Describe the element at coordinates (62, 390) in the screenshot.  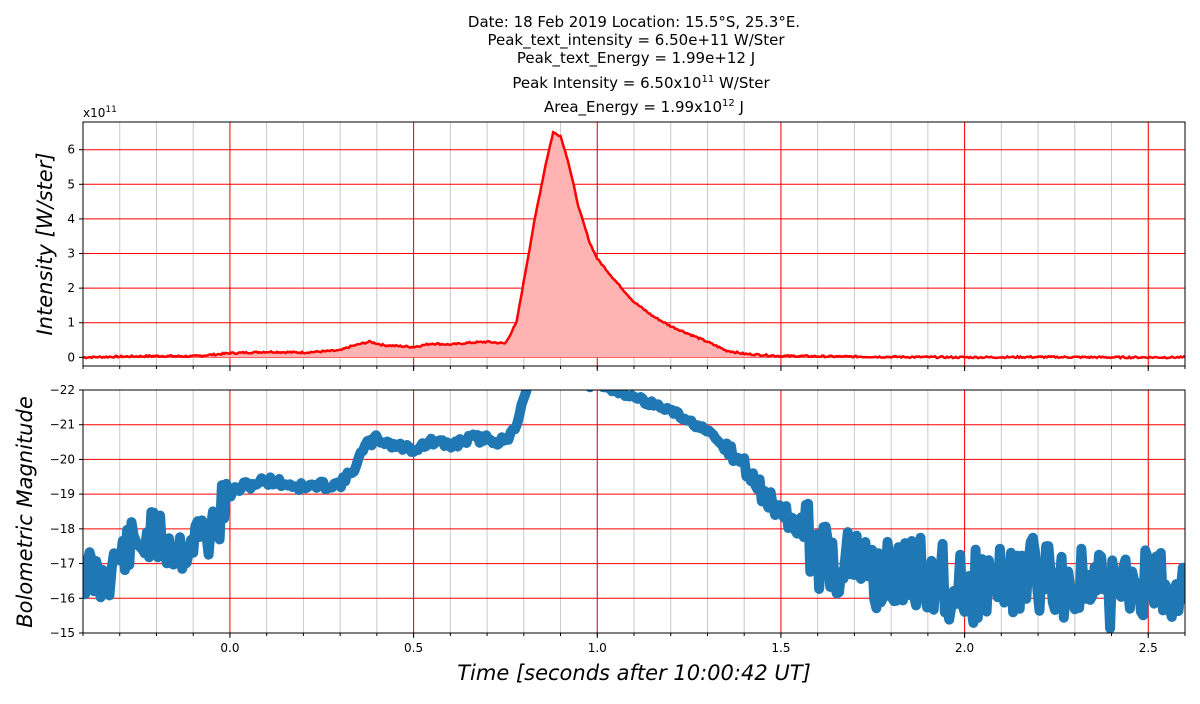
I see `y-tick-label: −22` at that location.